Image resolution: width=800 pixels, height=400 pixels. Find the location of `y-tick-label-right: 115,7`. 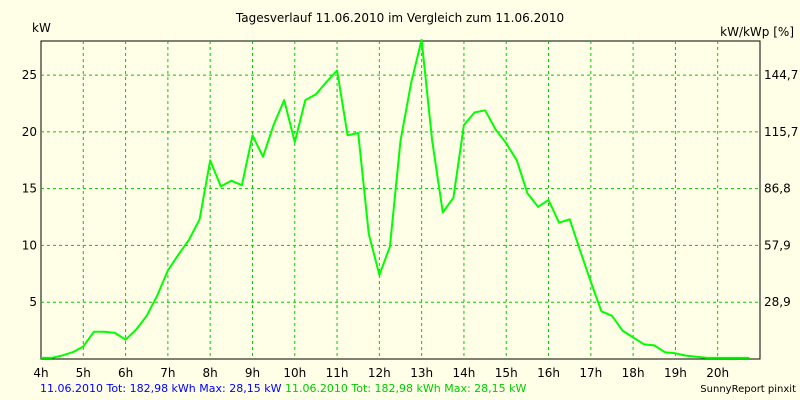

y-tick-label-right: 115,7 is located at coordinates (781, 132).